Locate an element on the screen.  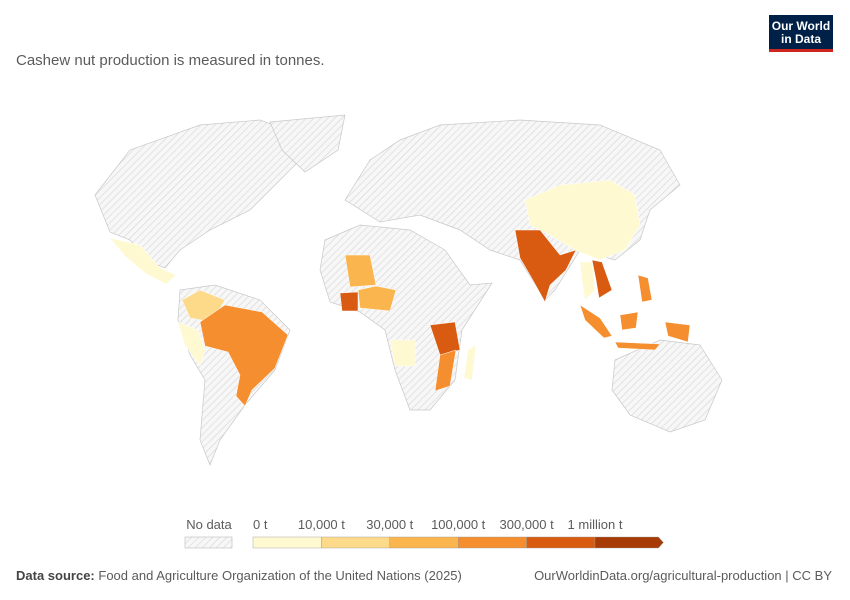
africa is located at coordinates (406, 317).